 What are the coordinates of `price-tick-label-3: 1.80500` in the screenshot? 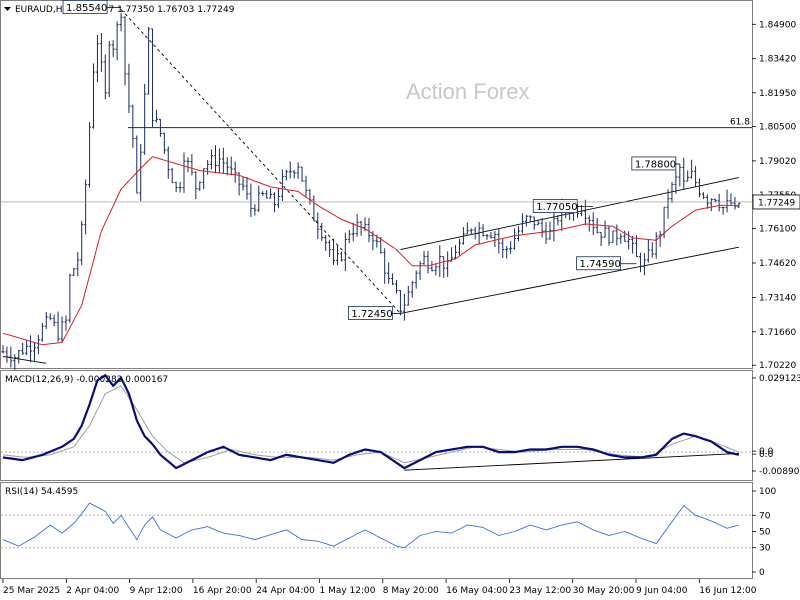 It's located at (777, 127).